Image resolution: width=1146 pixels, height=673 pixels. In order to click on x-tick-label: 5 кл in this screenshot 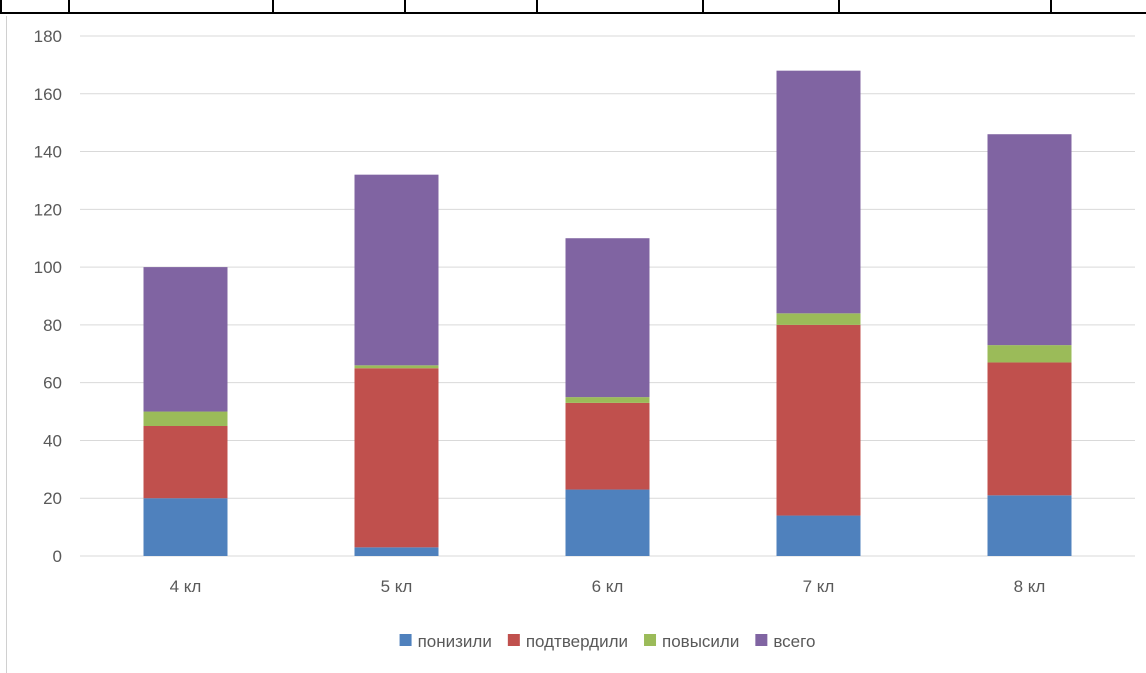, I will do `click(397, 586)`.